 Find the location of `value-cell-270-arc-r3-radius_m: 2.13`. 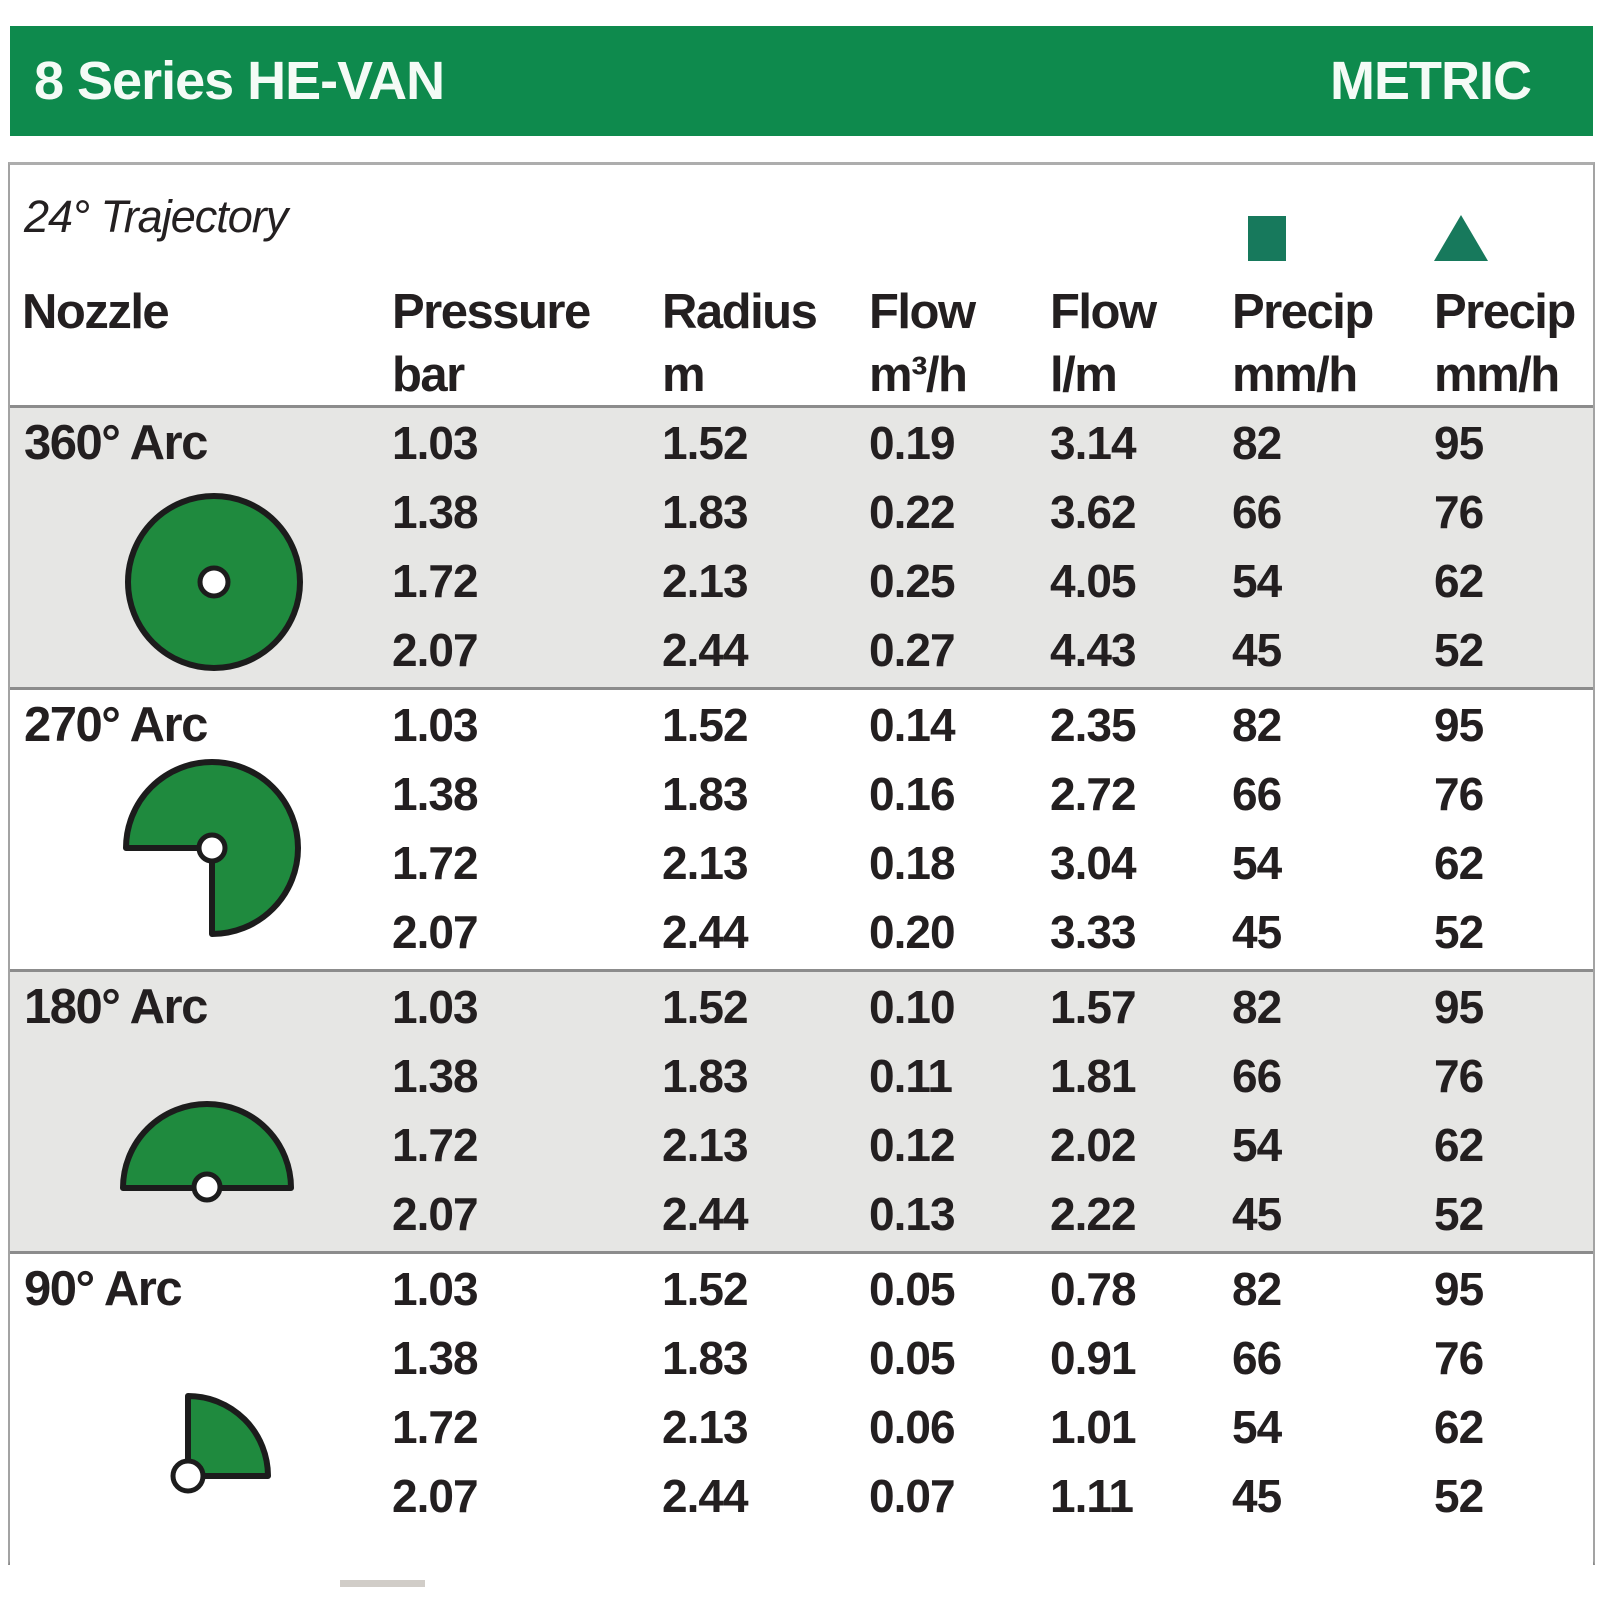

value-cell-270-arc-r3-radius_m: 2.13 is located at coordinates (705, 862).